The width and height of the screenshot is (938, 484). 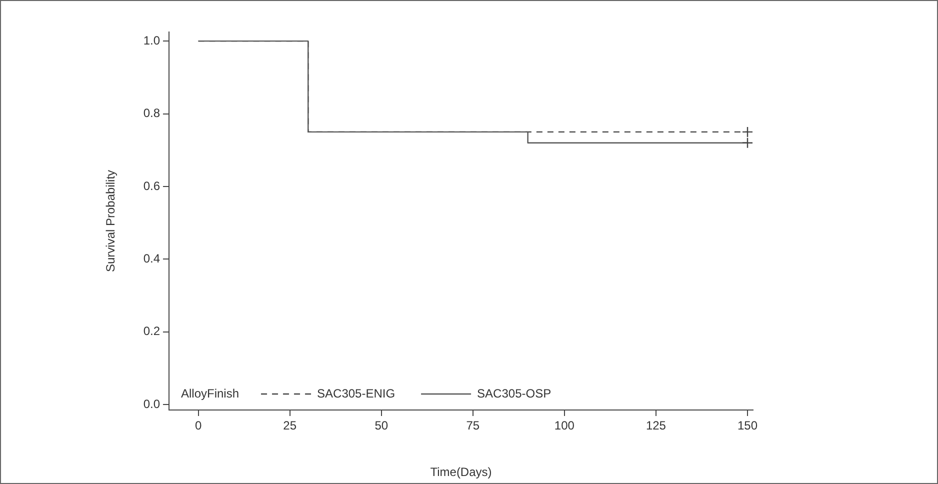 What do you see at coordinates (198, 425) in the screenshot?
I see `x-tick-label: 0` at bounding box center [198, 425].